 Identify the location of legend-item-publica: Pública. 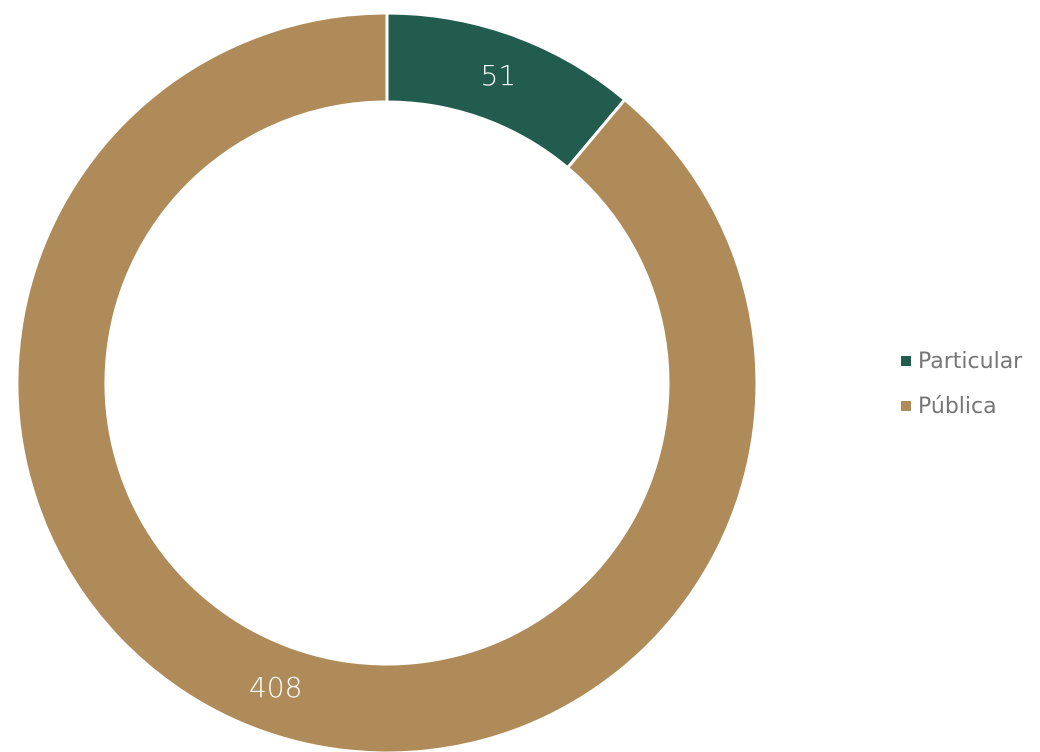
(949, 406).